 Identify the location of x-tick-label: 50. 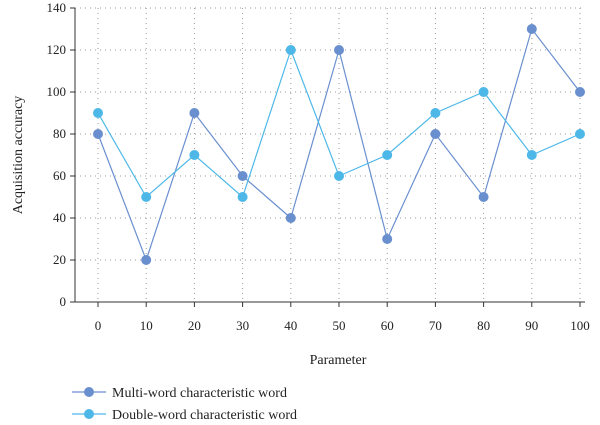
(339, 325).